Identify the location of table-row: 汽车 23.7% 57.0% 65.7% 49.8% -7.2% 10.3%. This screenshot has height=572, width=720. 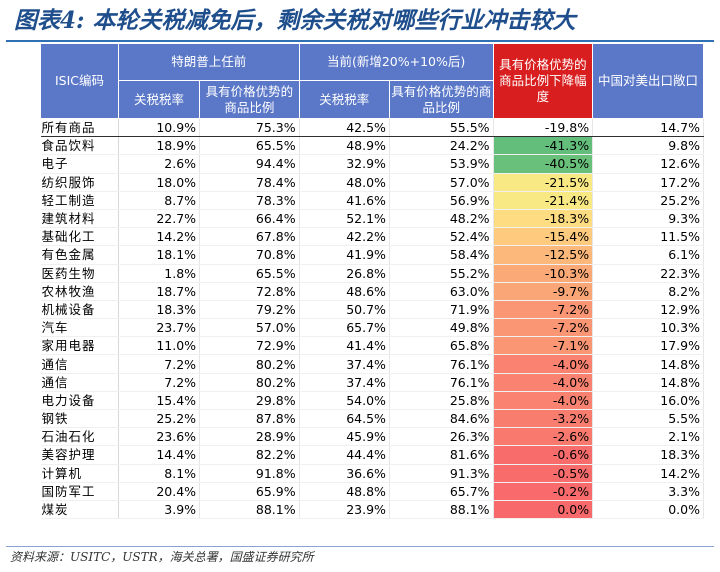
(372, 328).